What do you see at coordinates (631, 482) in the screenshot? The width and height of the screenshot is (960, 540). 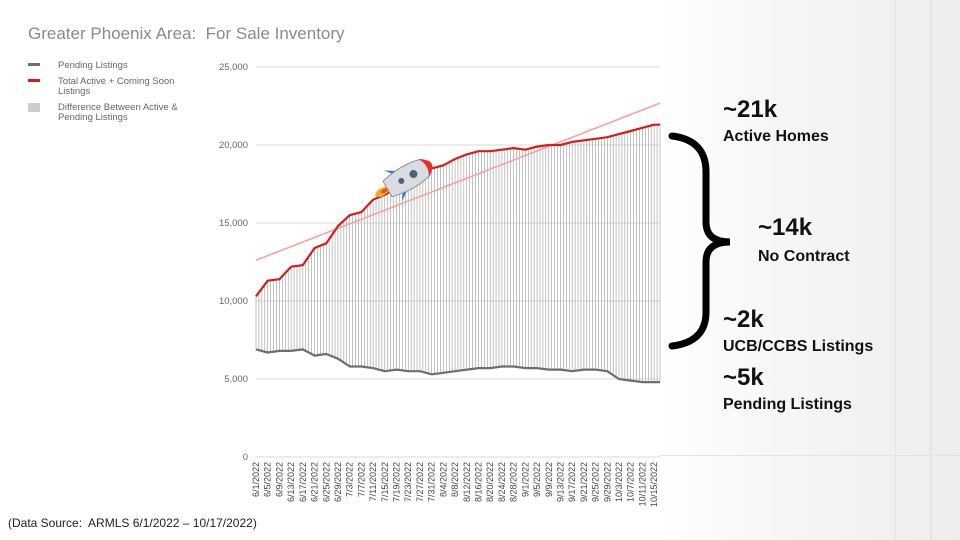 I see `x-tick-label: 10/7/2022` at bounding box center [631, 482].